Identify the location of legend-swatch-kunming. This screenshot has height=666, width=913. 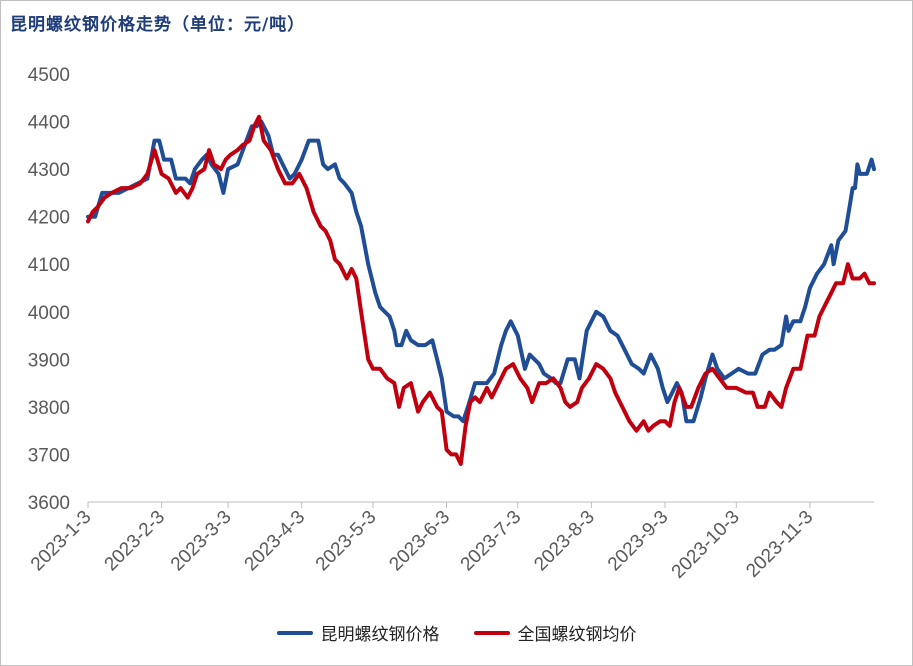
(294, 632).